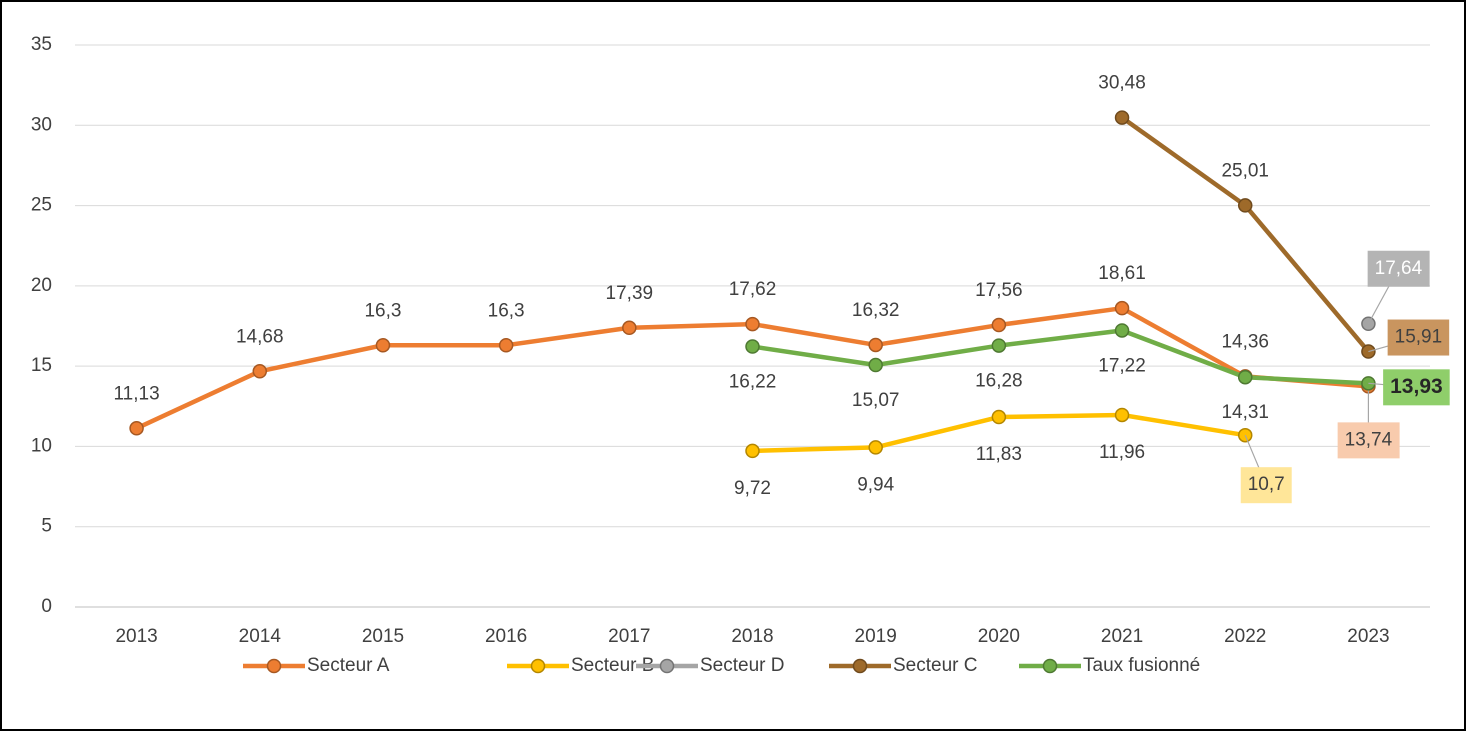 The width and height of the screenshot is (1467, 731). I want to click on data-label: 11,96, so click(1122, 452).